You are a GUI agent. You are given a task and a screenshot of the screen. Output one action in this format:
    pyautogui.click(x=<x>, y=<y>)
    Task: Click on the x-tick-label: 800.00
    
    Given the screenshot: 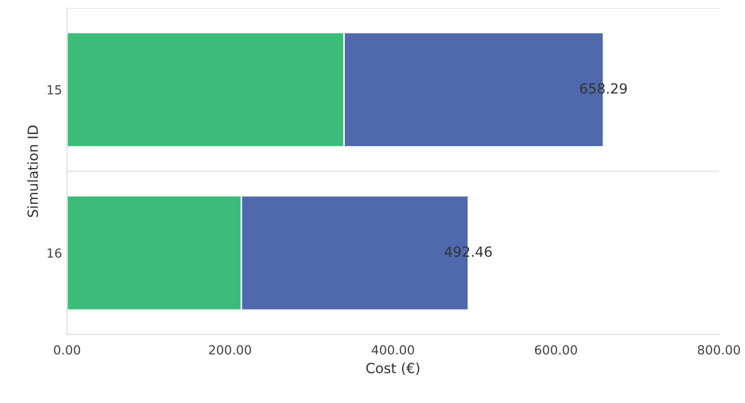 What is the action you would take?
    pyautogui.click(x=719, y=350)
    